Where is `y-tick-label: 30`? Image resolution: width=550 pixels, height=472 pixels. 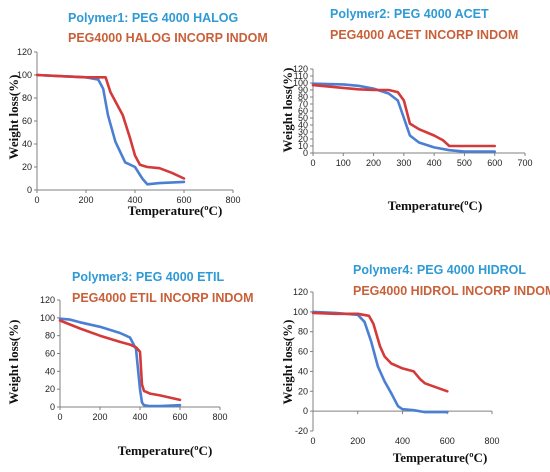 y-tick-label: 30 is located at coordinates (303, 132).